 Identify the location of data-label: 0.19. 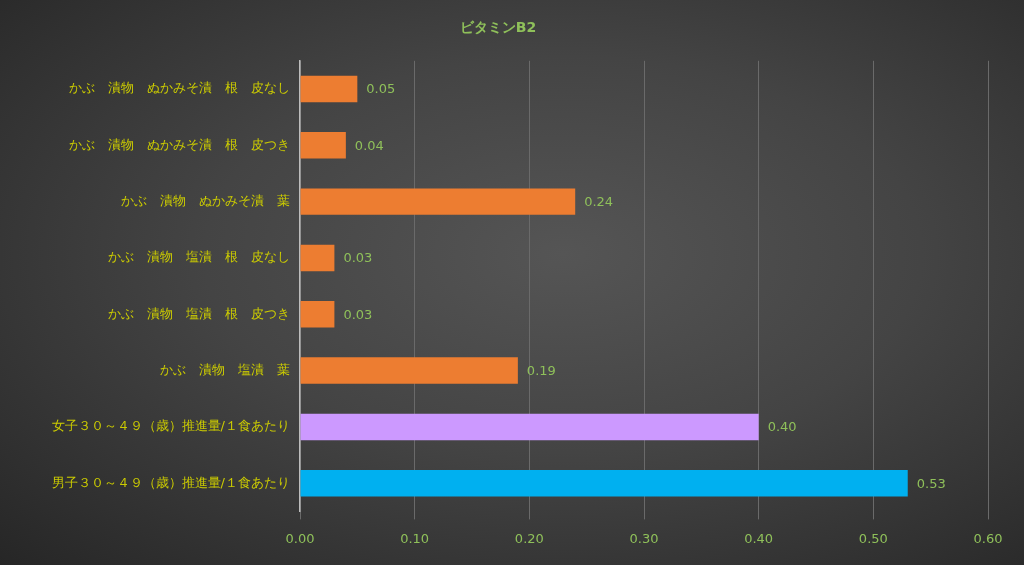
(541, 370).